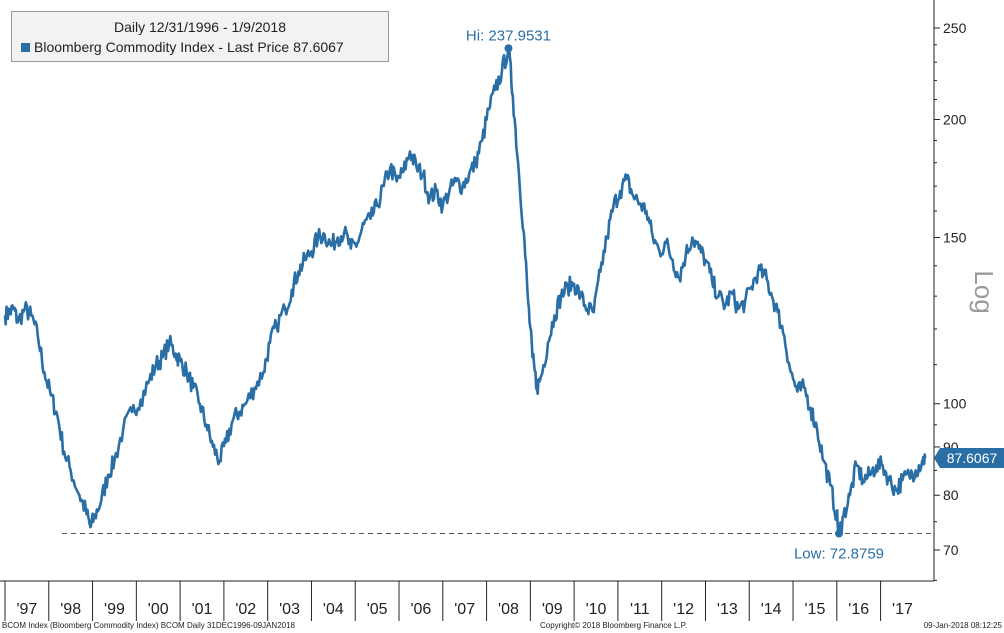 The height and width of the screenshot is (633, 1004). I want to click on x-tick-label: '06, so click(420, 609).